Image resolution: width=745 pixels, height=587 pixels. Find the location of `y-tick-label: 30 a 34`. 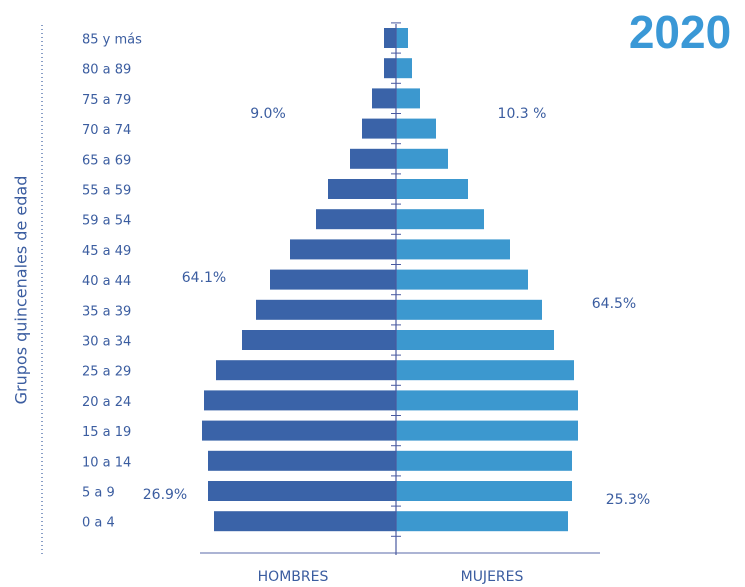

y-tick-label: 30 a 34 is located at coordinates (106, 342).